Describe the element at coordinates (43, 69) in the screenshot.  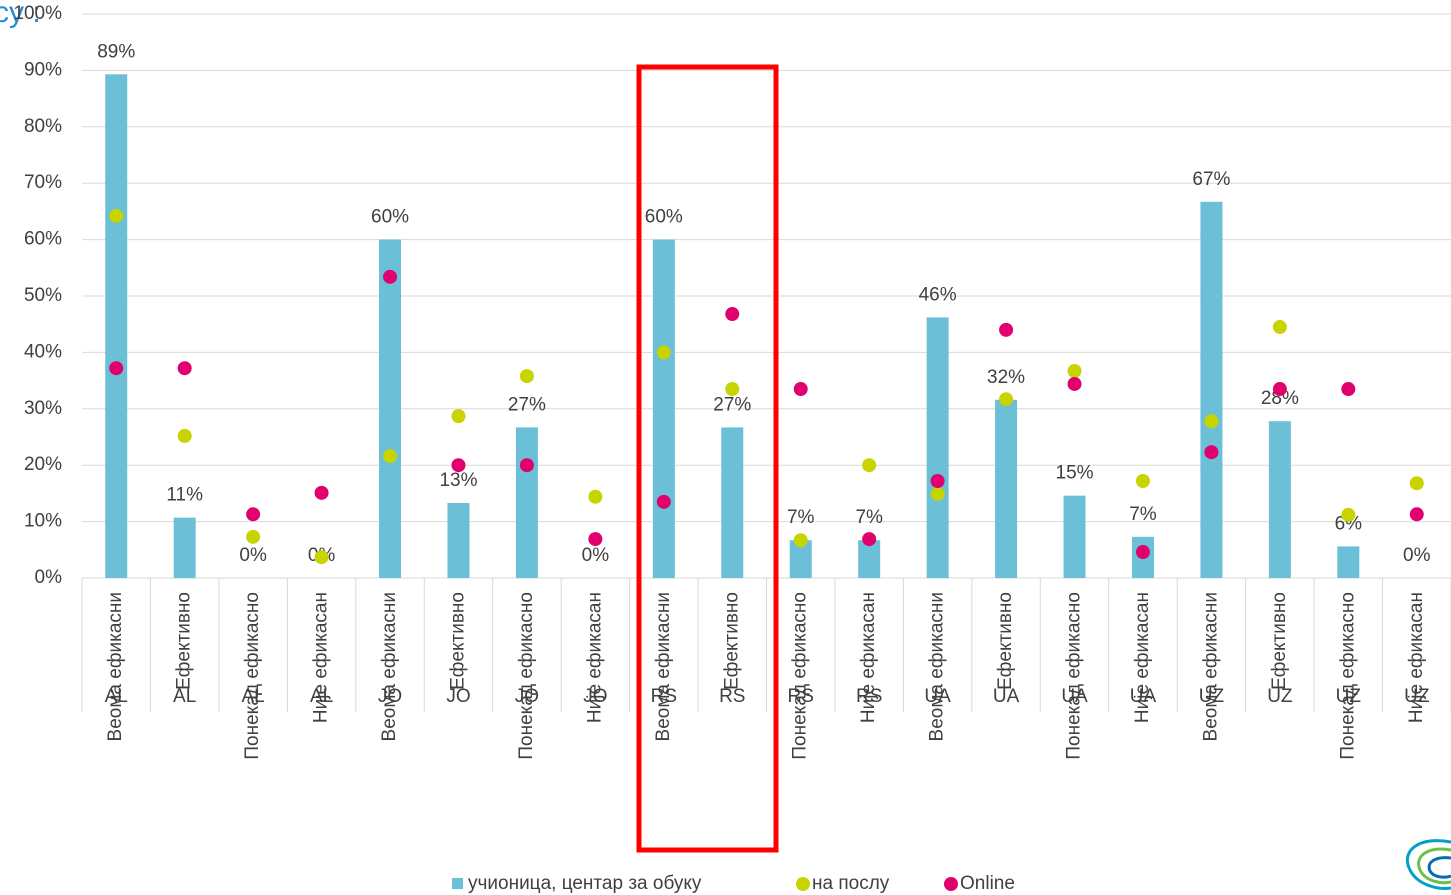
I see `y-tick-label: 90%` at that location.